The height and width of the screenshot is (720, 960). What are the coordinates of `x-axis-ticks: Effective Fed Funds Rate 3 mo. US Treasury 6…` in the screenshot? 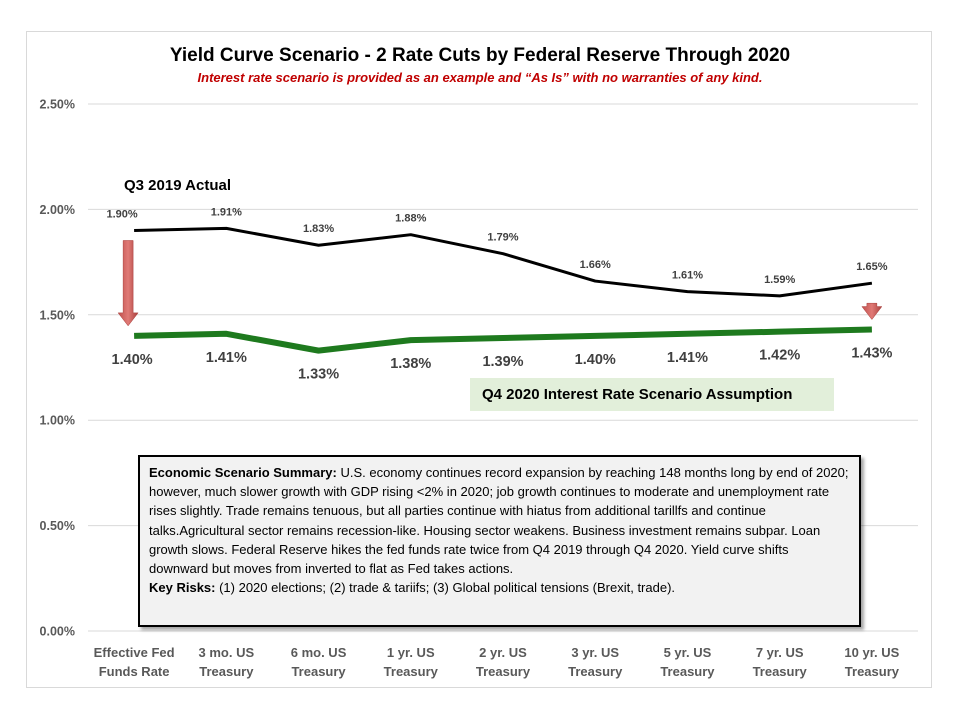 It's located at (497, 662).